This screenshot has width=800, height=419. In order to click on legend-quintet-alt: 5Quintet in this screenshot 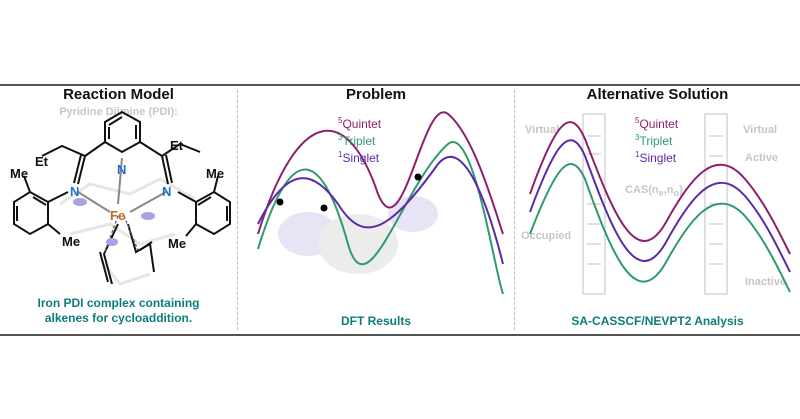, I will do `click(657, 123)`.